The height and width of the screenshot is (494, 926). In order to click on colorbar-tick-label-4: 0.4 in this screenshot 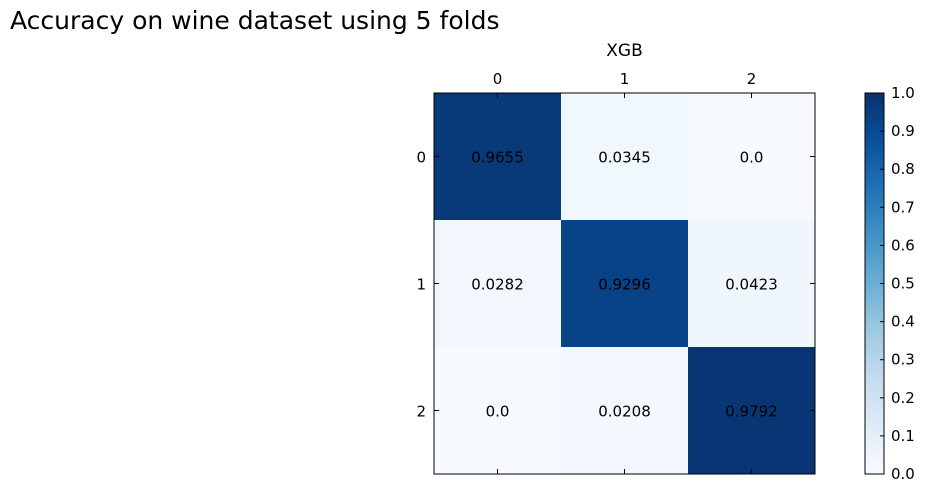, I will do `click(903, 322)`.